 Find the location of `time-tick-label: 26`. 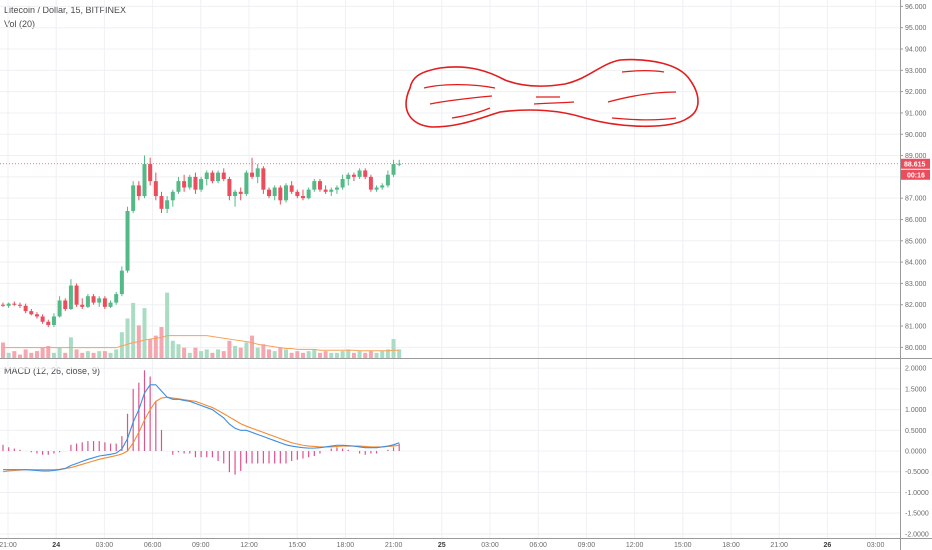

time-tick-label: 26 is located at coordinates (828, 545).